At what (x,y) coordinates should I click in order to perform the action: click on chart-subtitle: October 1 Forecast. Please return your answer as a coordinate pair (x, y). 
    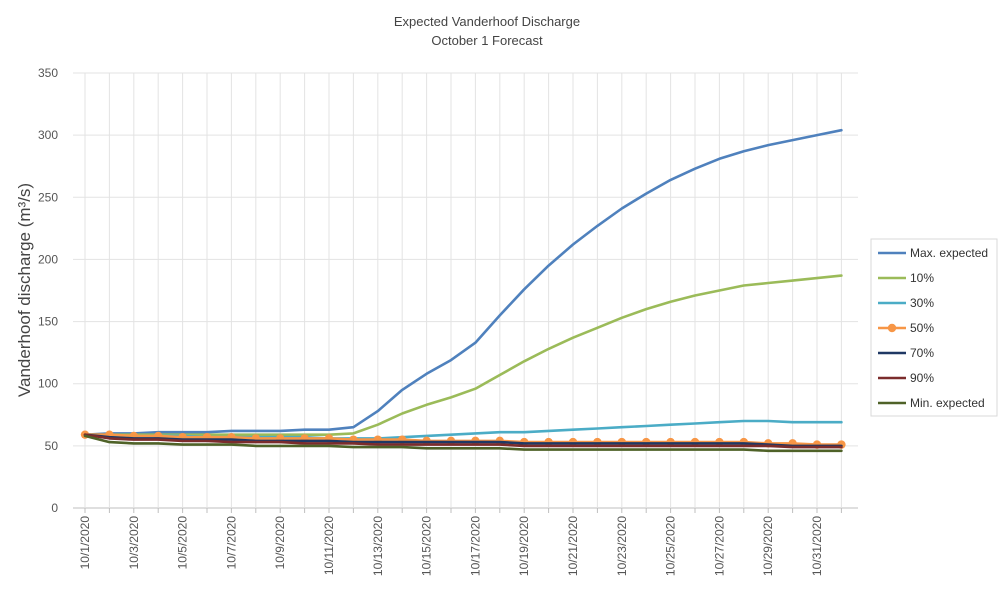
    Looking at the image, I should click on (487, 40).